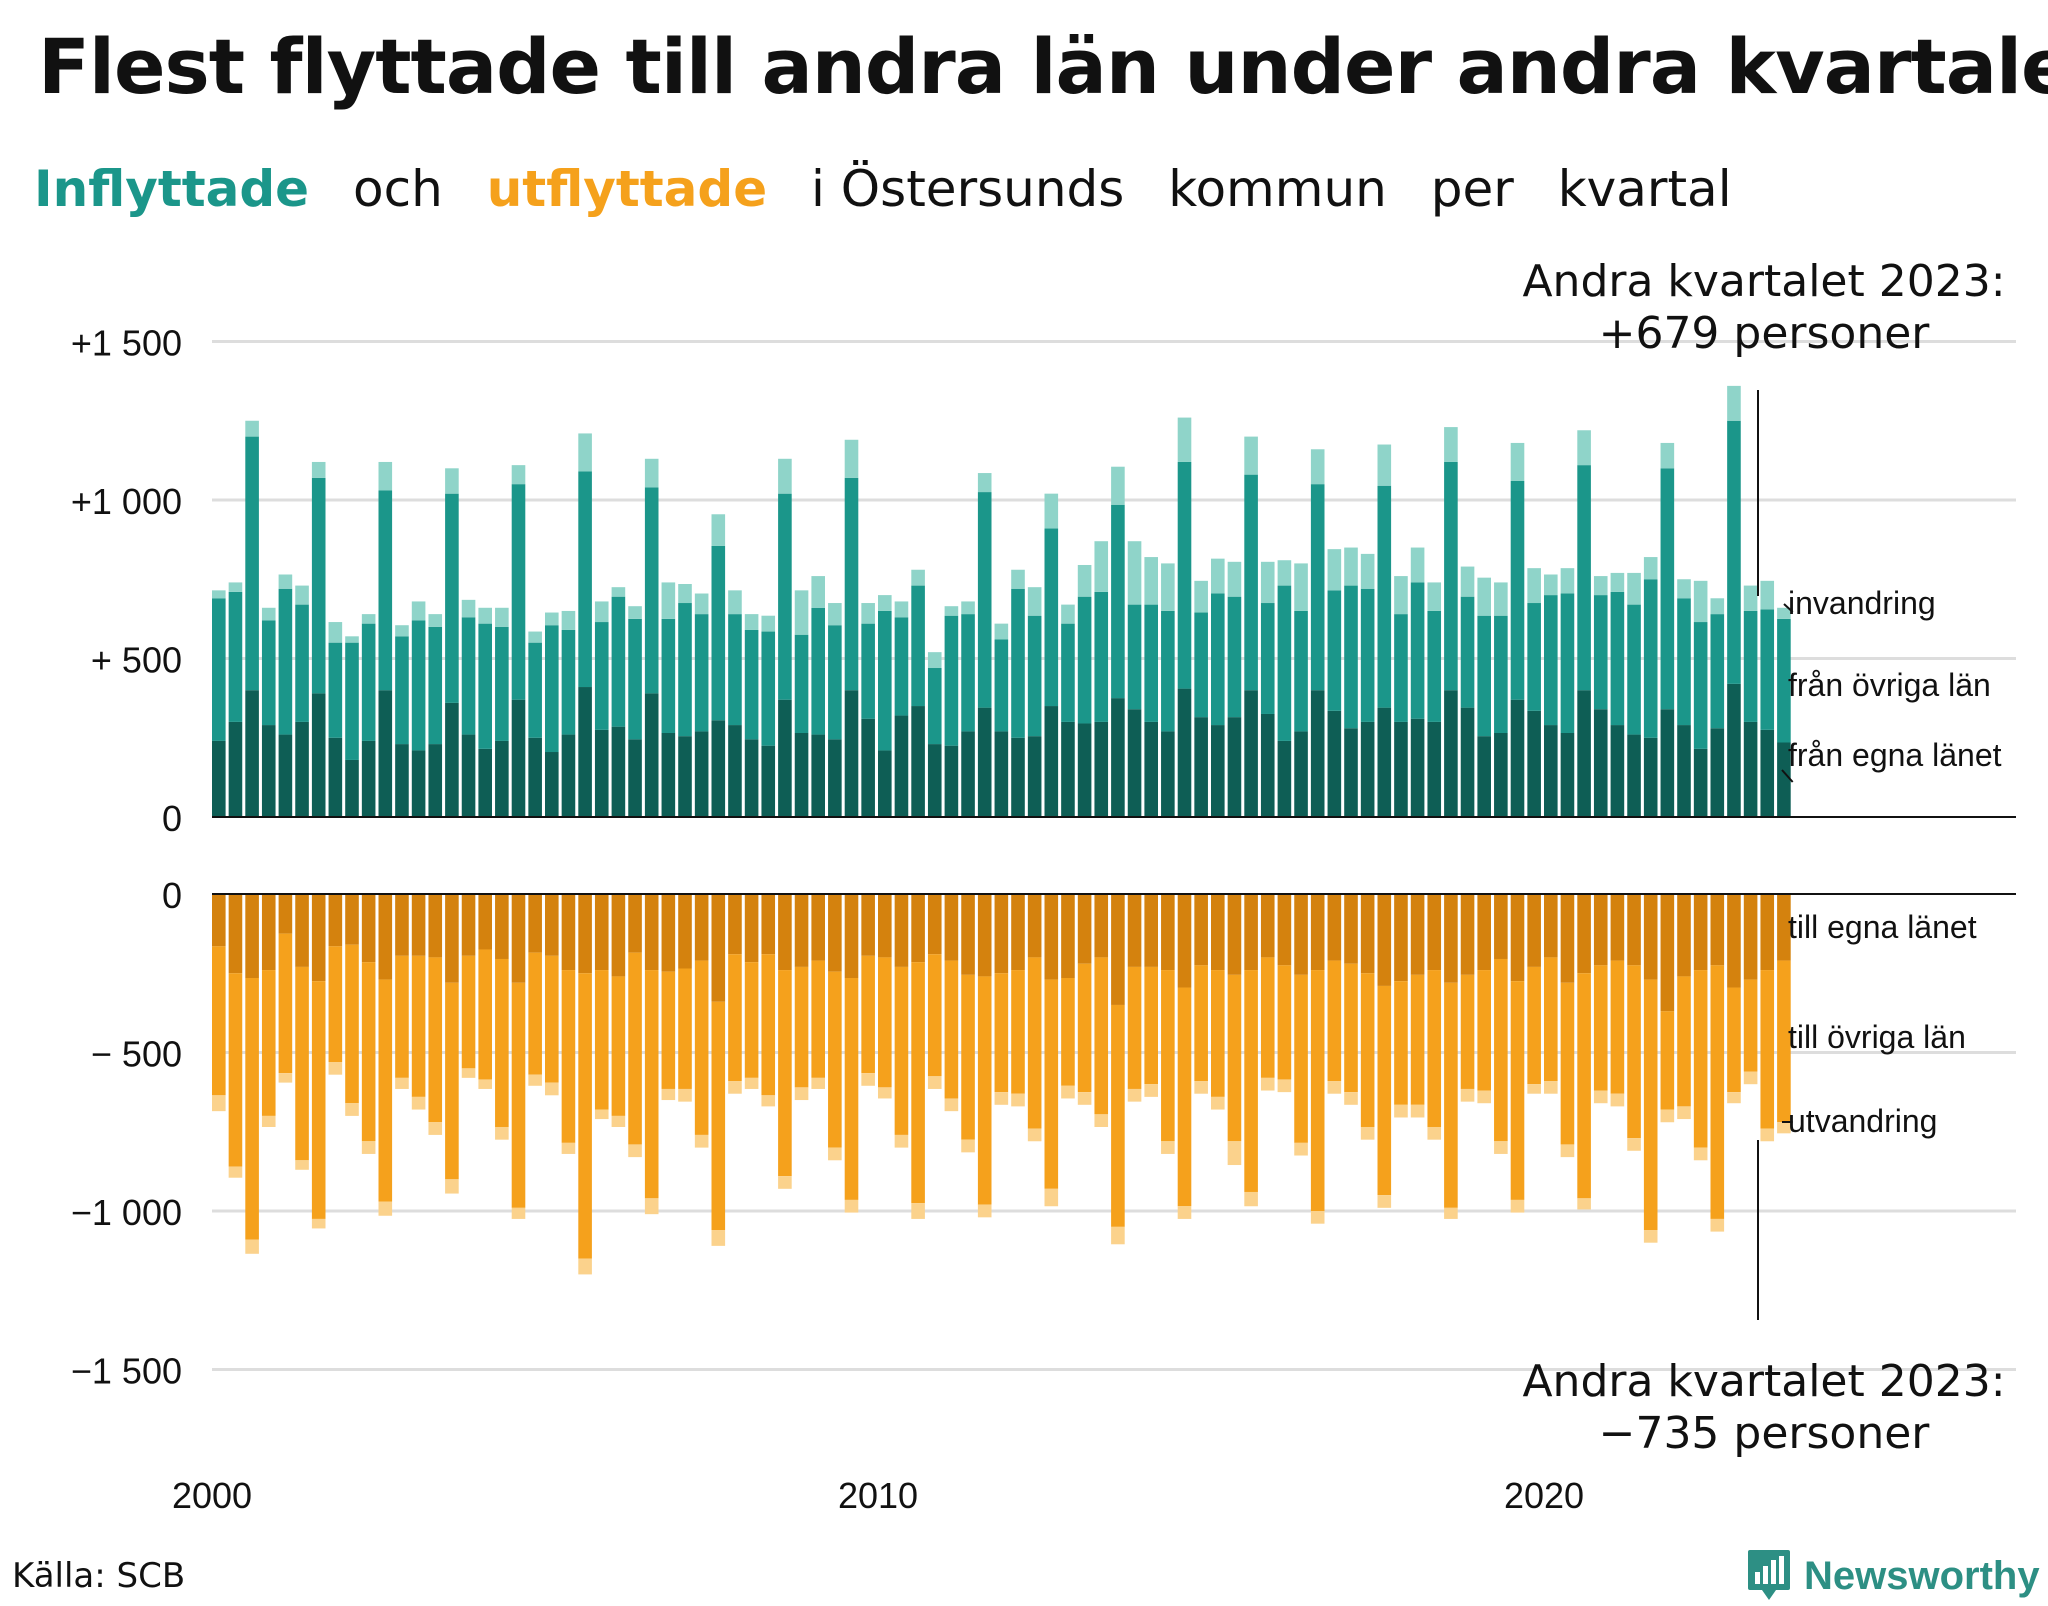 The height and width of the screenshot is (1606, 2048). What do you see at coordinates (126, 1371) in the screenshot?
I see `y-tick-label: −1 500` at bounding box center [126, 1371].